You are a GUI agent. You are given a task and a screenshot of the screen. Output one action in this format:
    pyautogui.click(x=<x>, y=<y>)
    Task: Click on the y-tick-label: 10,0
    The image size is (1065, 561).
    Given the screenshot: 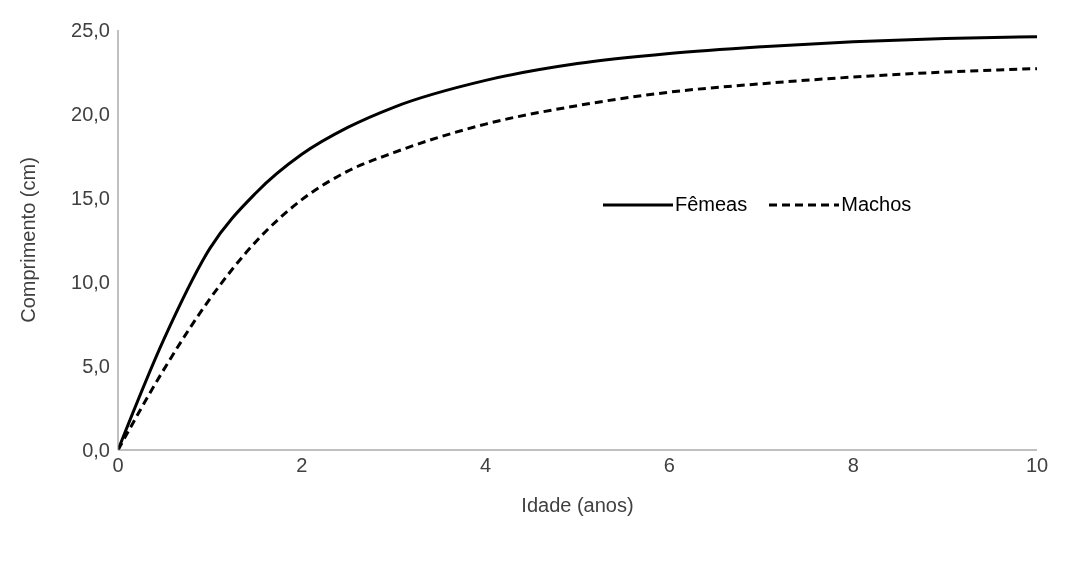 What is the action you would take?
    pyautogui.click(x=90, y=282)
    